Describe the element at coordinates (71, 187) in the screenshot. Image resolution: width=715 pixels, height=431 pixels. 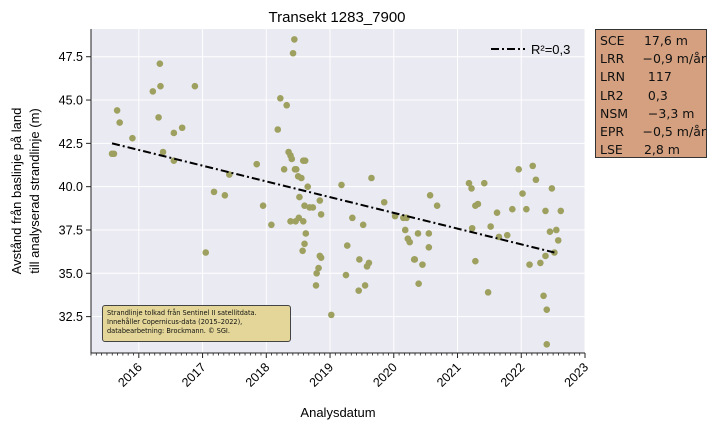
I see `y-tick-label: 40.0` at that location.